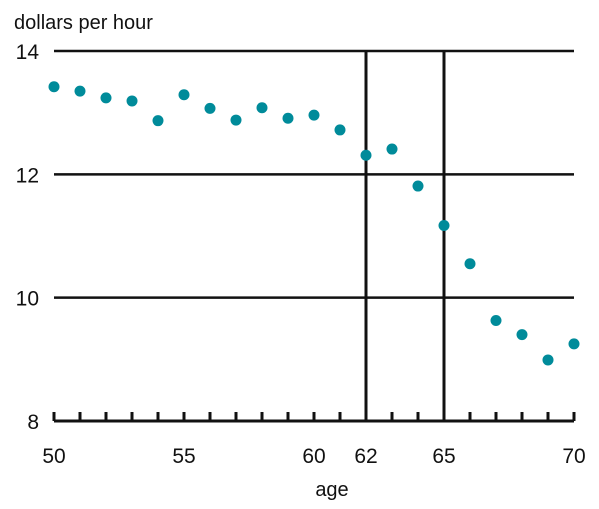 The height and width of the screenshot is (509, 599). What do you see at coordinates (573, 456) in the screenshot?
I see `x-tick-label-70: 70` at bounding box center [573, 456].